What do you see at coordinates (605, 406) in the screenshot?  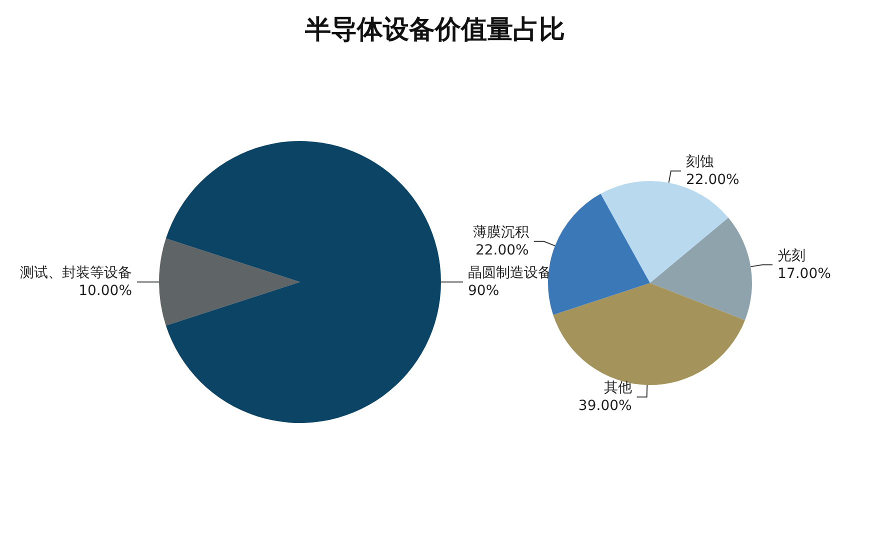 I see `data-label: 39.00%` at bounding box center [605, 406].